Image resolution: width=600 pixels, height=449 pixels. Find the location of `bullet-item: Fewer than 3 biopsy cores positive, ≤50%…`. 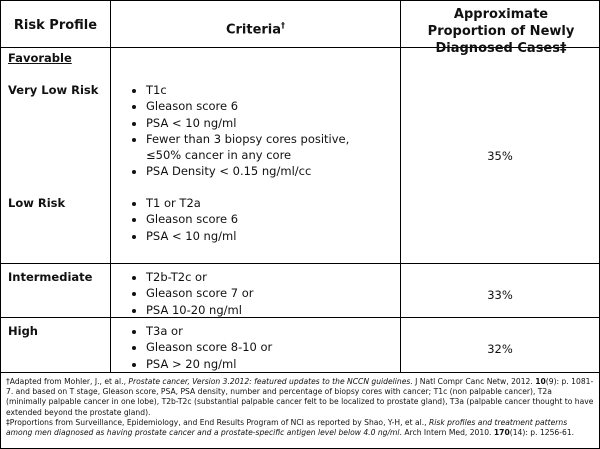

bullet-item: Fewer than 3 biopsy cores positive, ≤50%… is located at coordinates (267, 147).